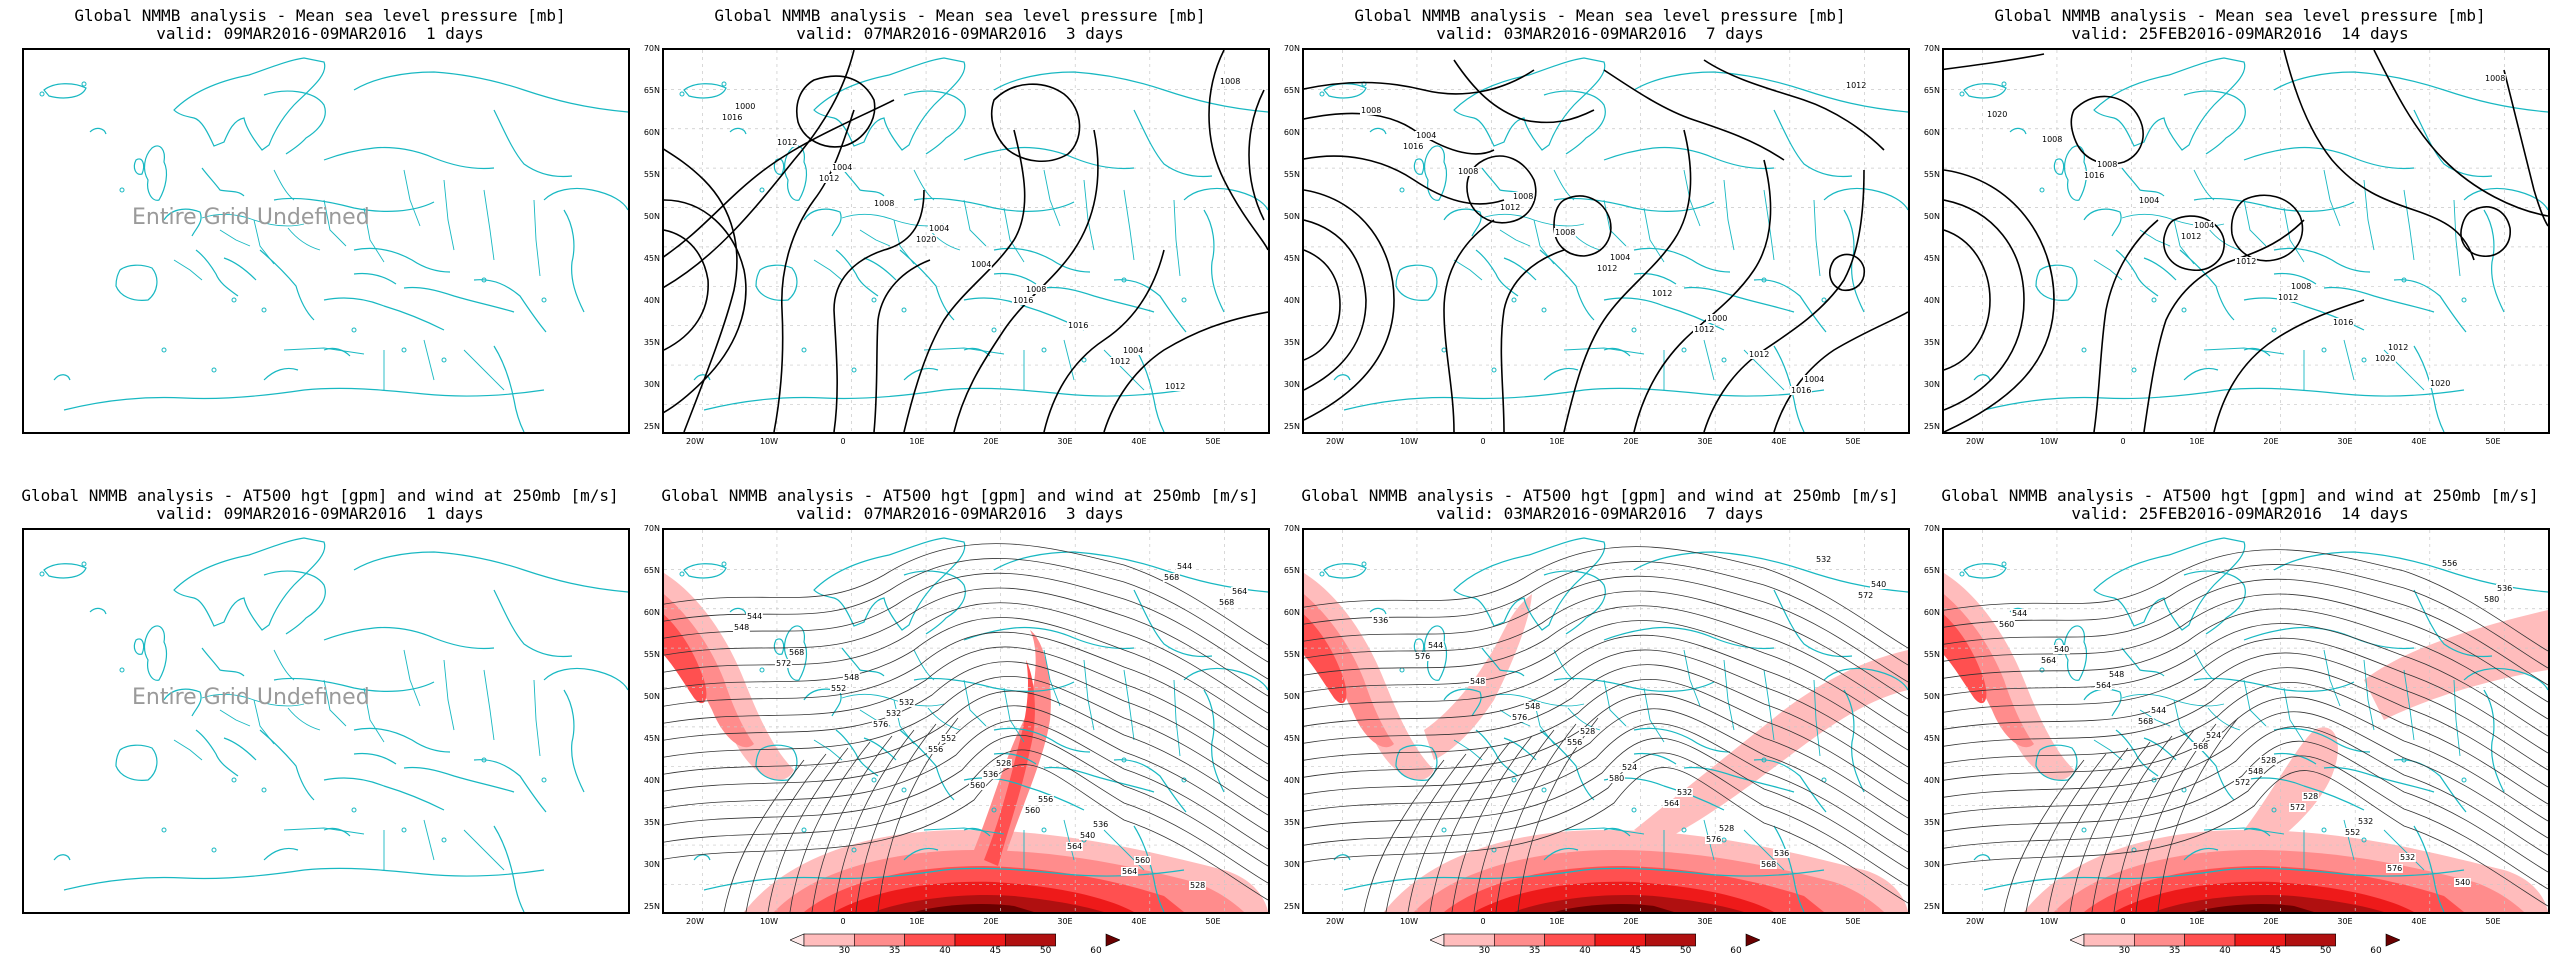  I want to click on wind-speed-shading, so click(1606, 742).